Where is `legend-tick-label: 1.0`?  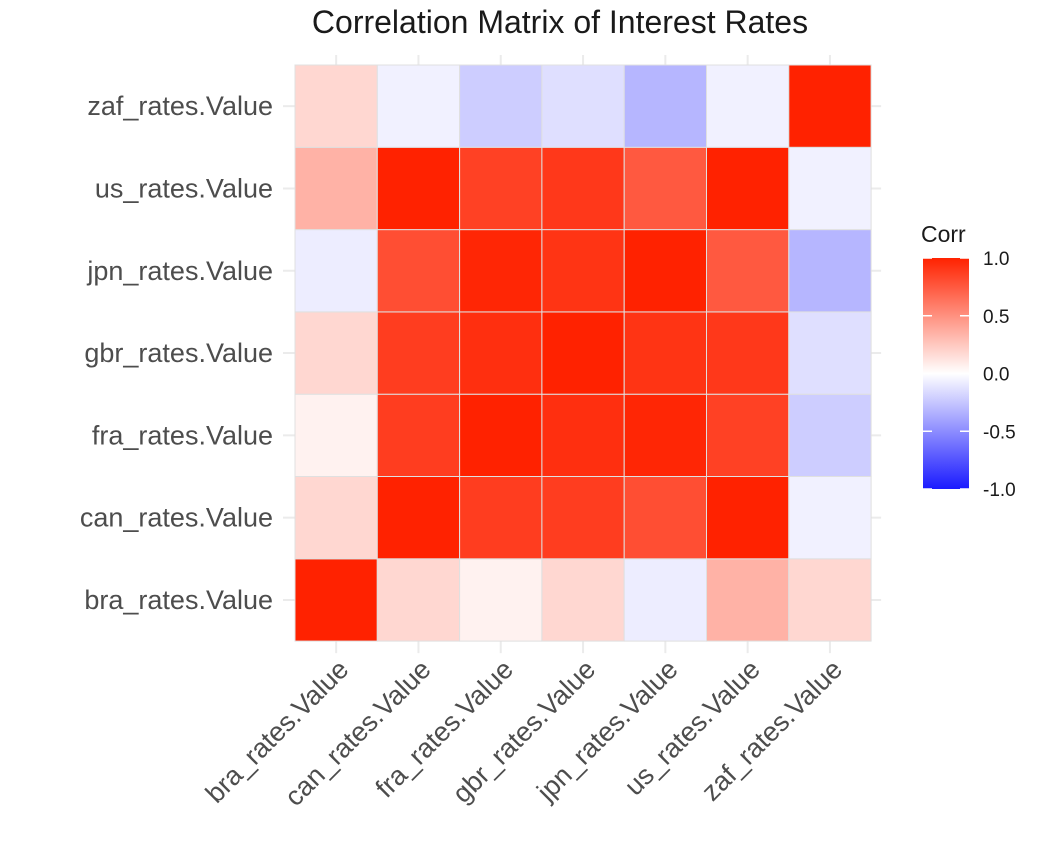
legend-tick-label: 1.0 is located at coordinates (996, 259).